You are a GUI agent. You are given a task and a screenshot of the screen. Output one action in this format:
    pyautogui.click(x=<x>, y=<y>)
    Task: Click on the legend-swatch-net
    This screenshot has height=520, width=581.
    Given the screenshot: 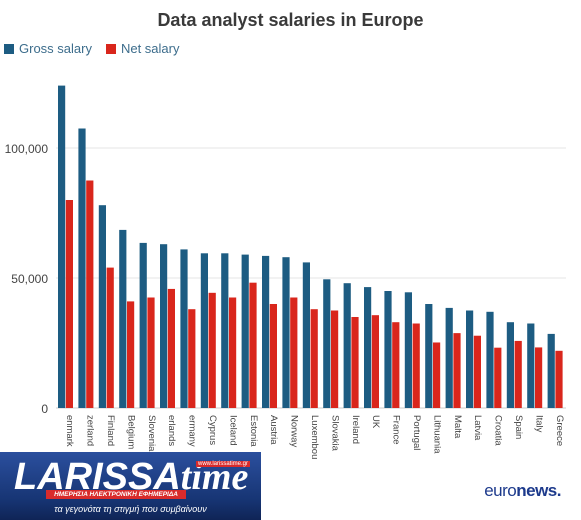 What is the action you would take?
    pyautogui.click(x=110, y=48)
    